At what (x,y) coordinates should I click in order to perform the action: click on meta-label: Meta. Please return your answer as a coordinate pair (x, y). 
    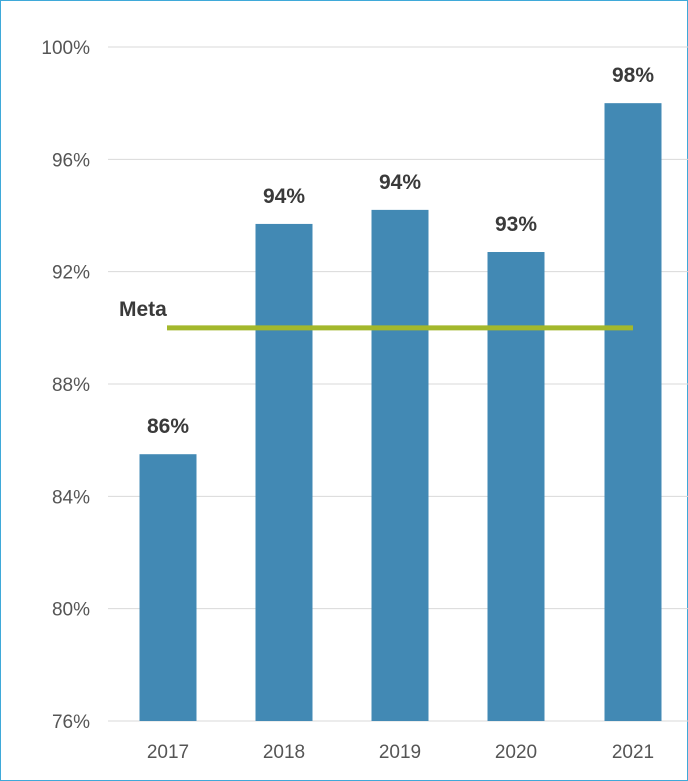
    Looking at the image, I should click on (143, 309).